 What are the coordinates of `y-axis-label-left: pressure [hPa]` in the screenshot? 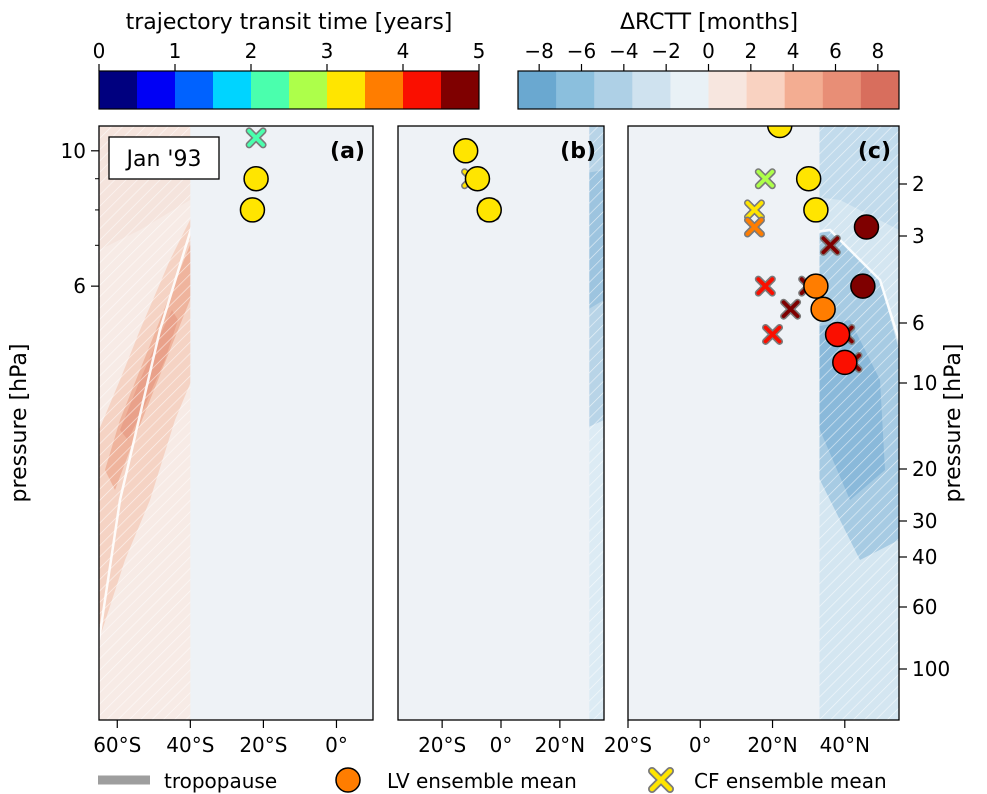 It's located at (19, 423).